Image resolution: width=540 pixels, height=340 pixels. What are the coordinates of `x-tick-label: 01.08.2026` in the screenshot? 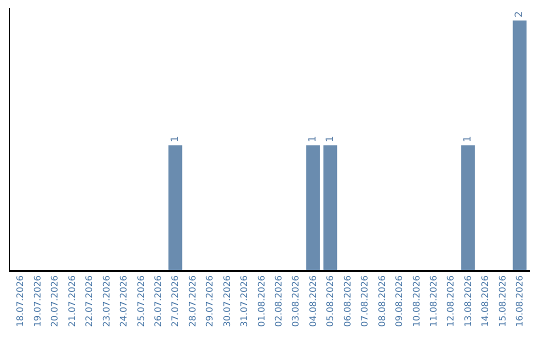 It's located at (262, 301).